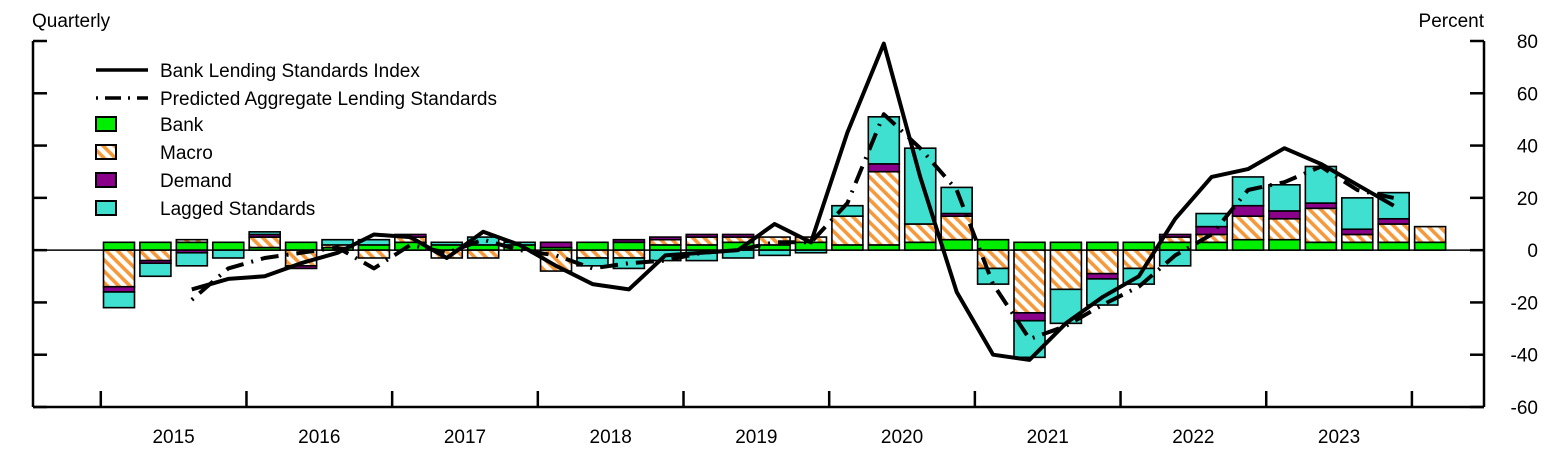 The height and width of the screenshot is (461, 1559). Describe the element at coordinates (1139, 246) in the screenshot. I see `bar-bank-2022Q1` at that location.